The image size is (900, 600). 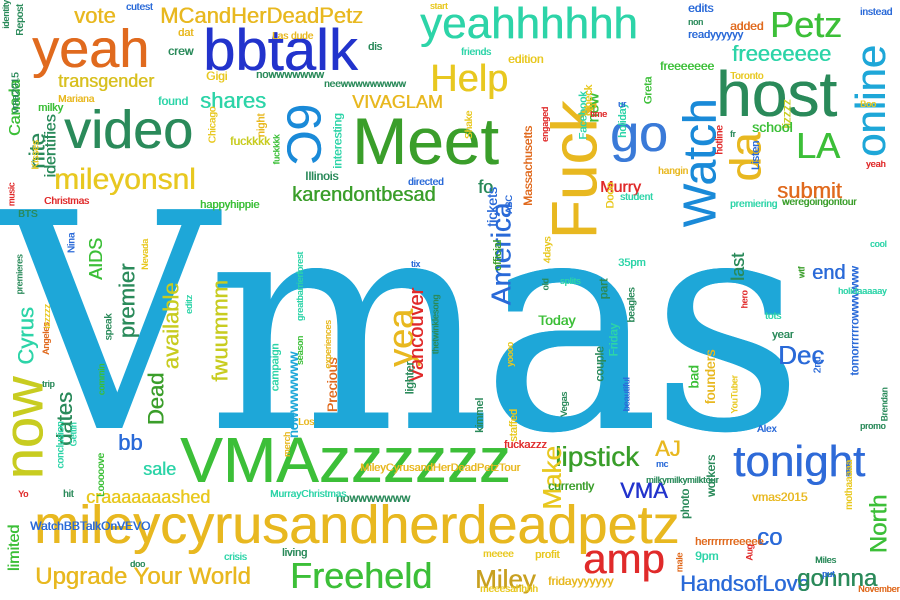 I want to click on cloud-word: Nevada, so click(x=145, y=254).